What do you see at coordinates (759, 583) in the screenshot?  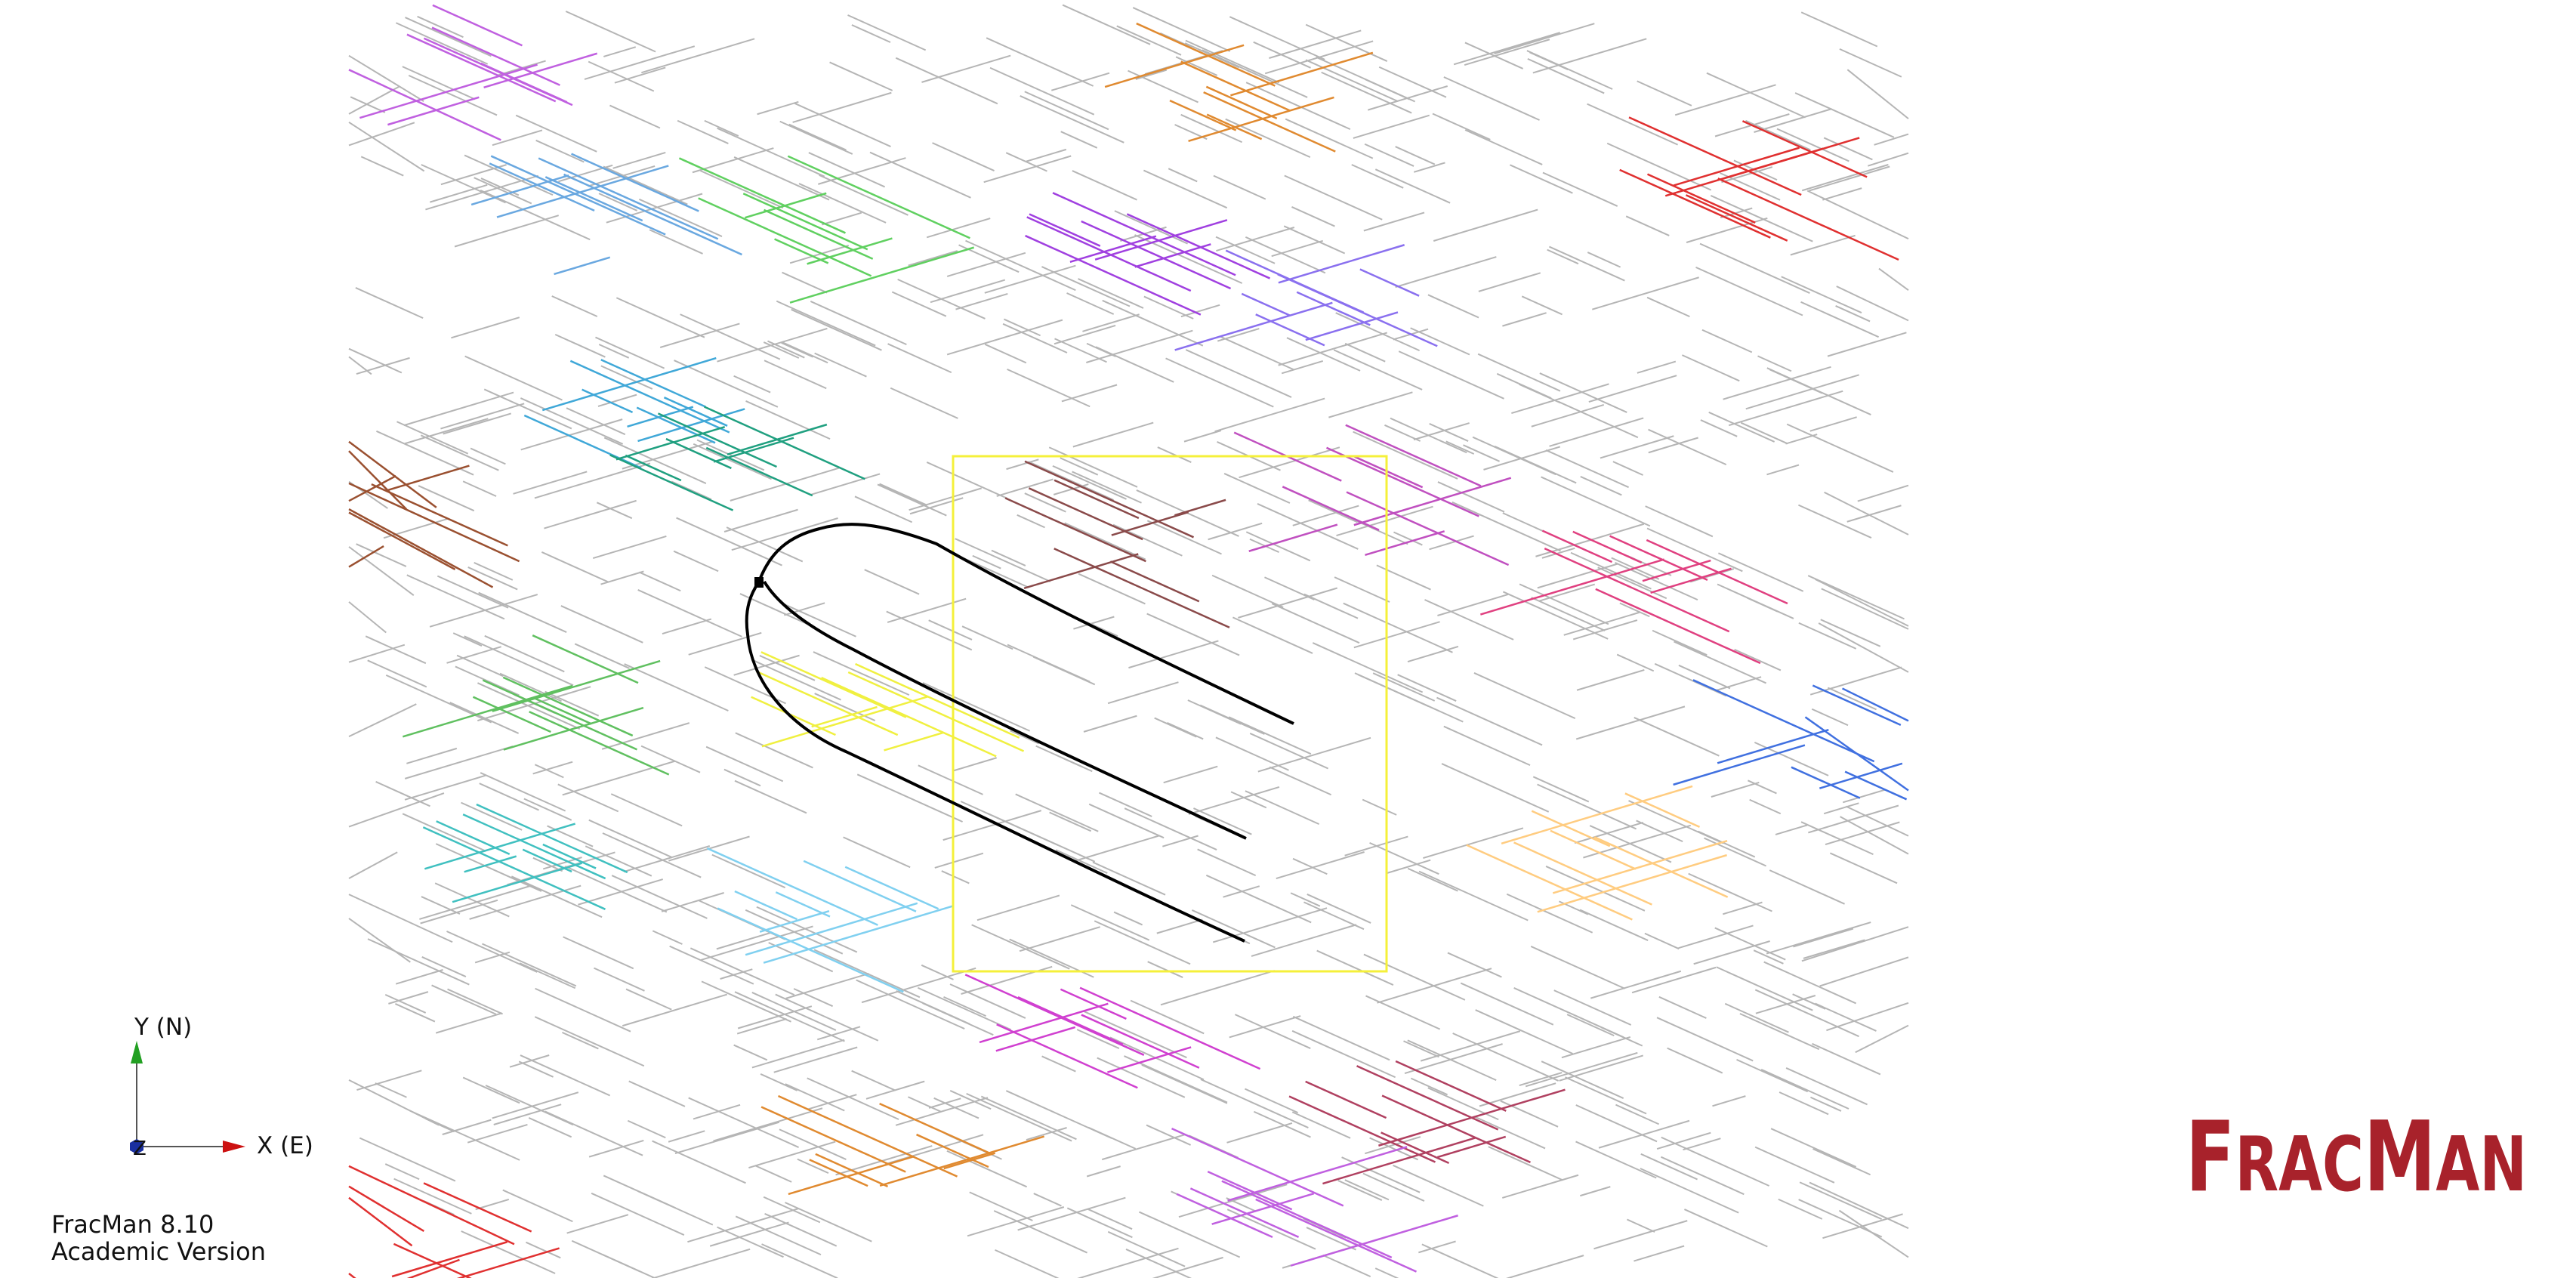 I see `well-head-marker` at bounding box center [759, 583].